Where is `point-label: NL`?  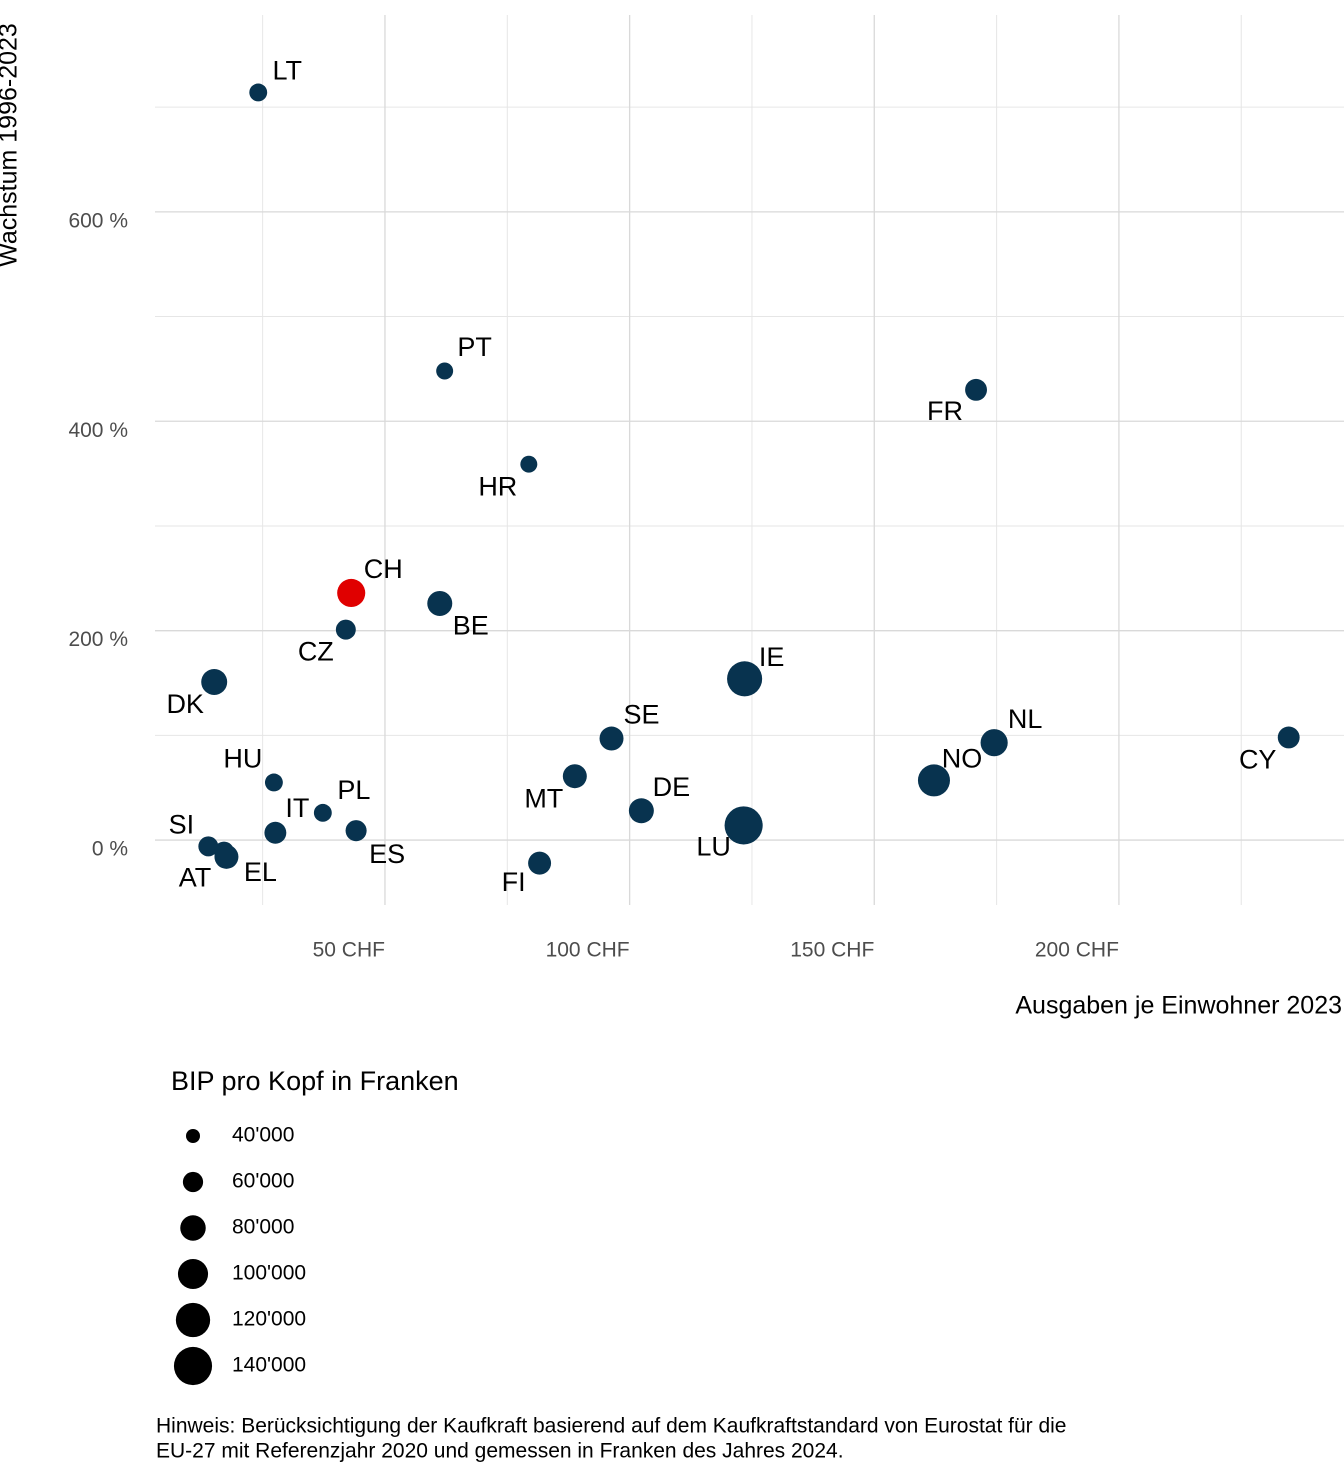 point-label: NL is located at coordinates (1025, 719).